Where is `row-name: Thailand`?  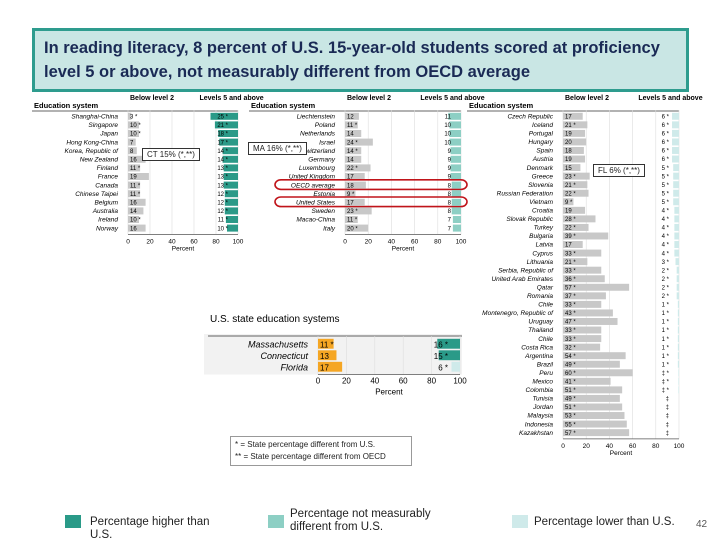 row-name: Thailand is located at coordinates (540, 330).